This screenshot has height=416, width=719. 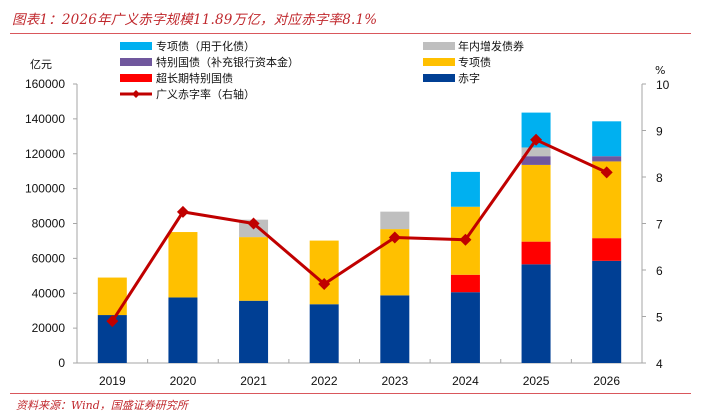 I want to click on y2-tick-label: 7, so click(x=659, y=225).